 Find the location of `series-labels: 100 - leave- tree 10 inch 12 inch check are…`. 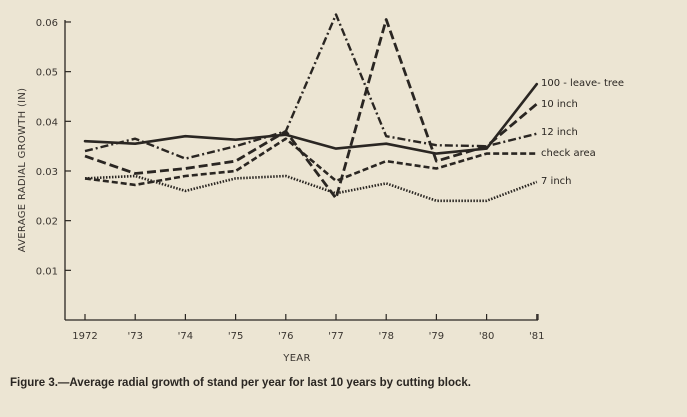

series-labels: 100 - leave- tree 10 inch 12 inch check are… is located at coordinates (582, 132).